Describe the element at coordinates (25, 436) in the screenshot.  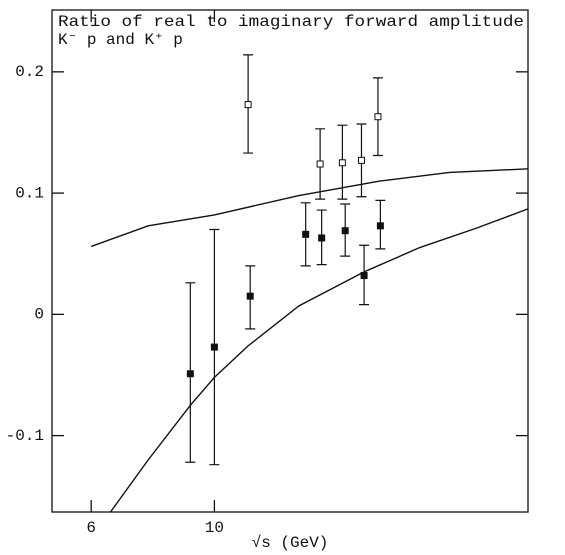
I see `y-tick-label: -0.1` at that location.